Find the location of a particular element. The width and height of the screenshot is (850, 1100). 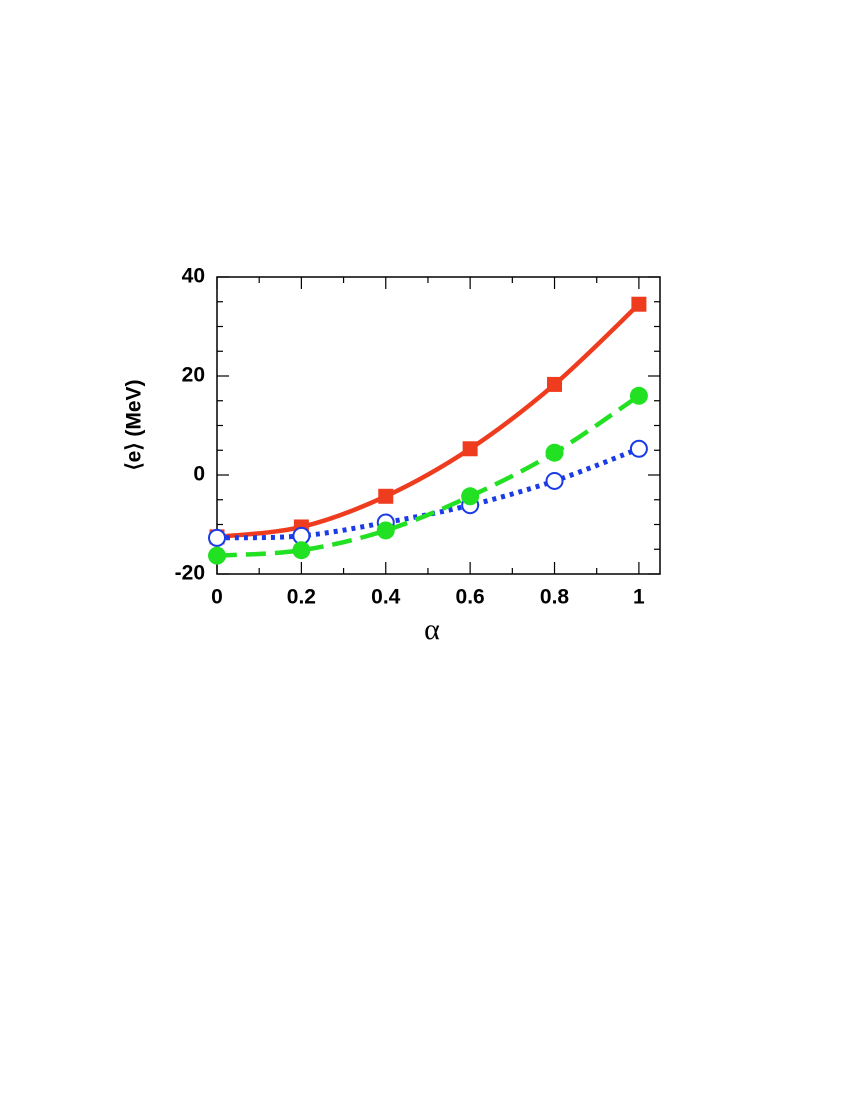

y-tick-label: 40 is located at coordinates (193, 276).